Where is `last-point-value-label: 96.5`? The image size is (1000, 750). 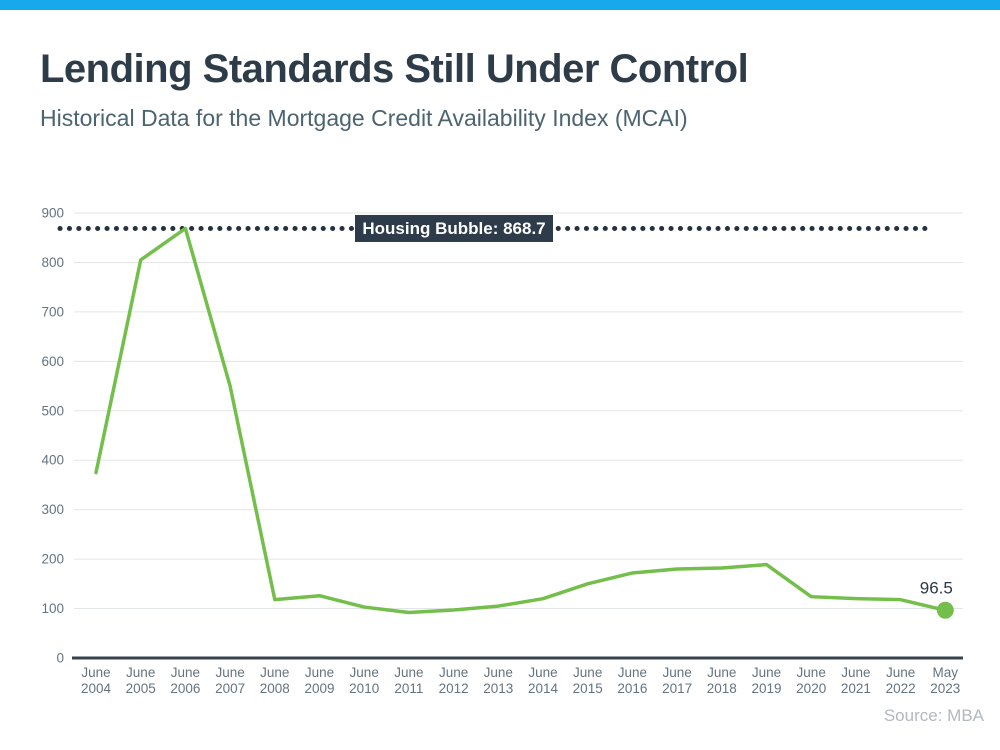 last-point-value-label: 96.5 is located at coordinates (936, 587).